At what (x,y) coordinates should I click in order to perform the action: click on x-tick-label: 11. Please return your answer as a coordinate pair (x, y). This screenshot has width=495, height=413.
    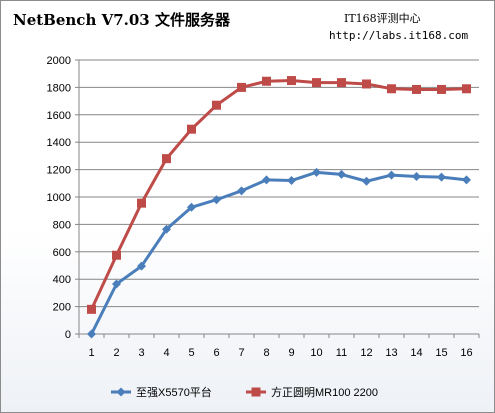
    Looking at the image, I should click on (341, 353).